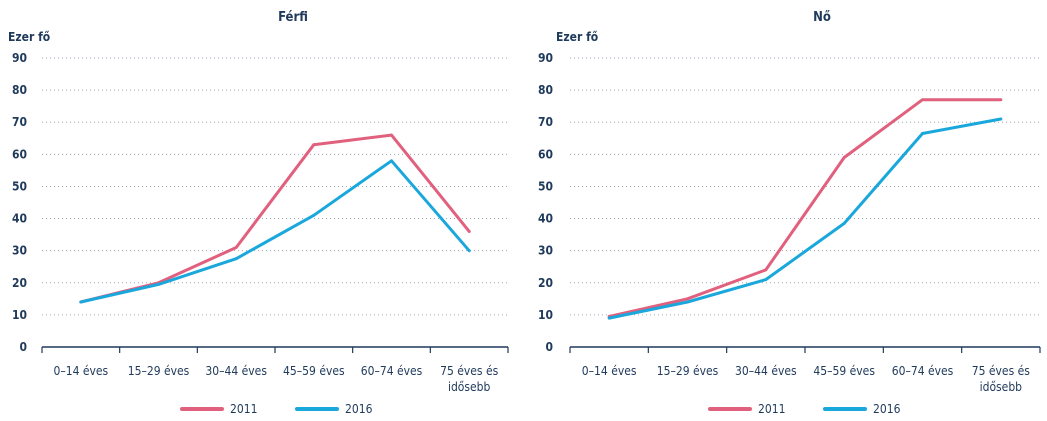 This screenshot has height=421, width=1047. What do you see at coordinates (293, 17) in the screenshot?
I see `chart-title: Férfi` at bounding box center [293, 17].